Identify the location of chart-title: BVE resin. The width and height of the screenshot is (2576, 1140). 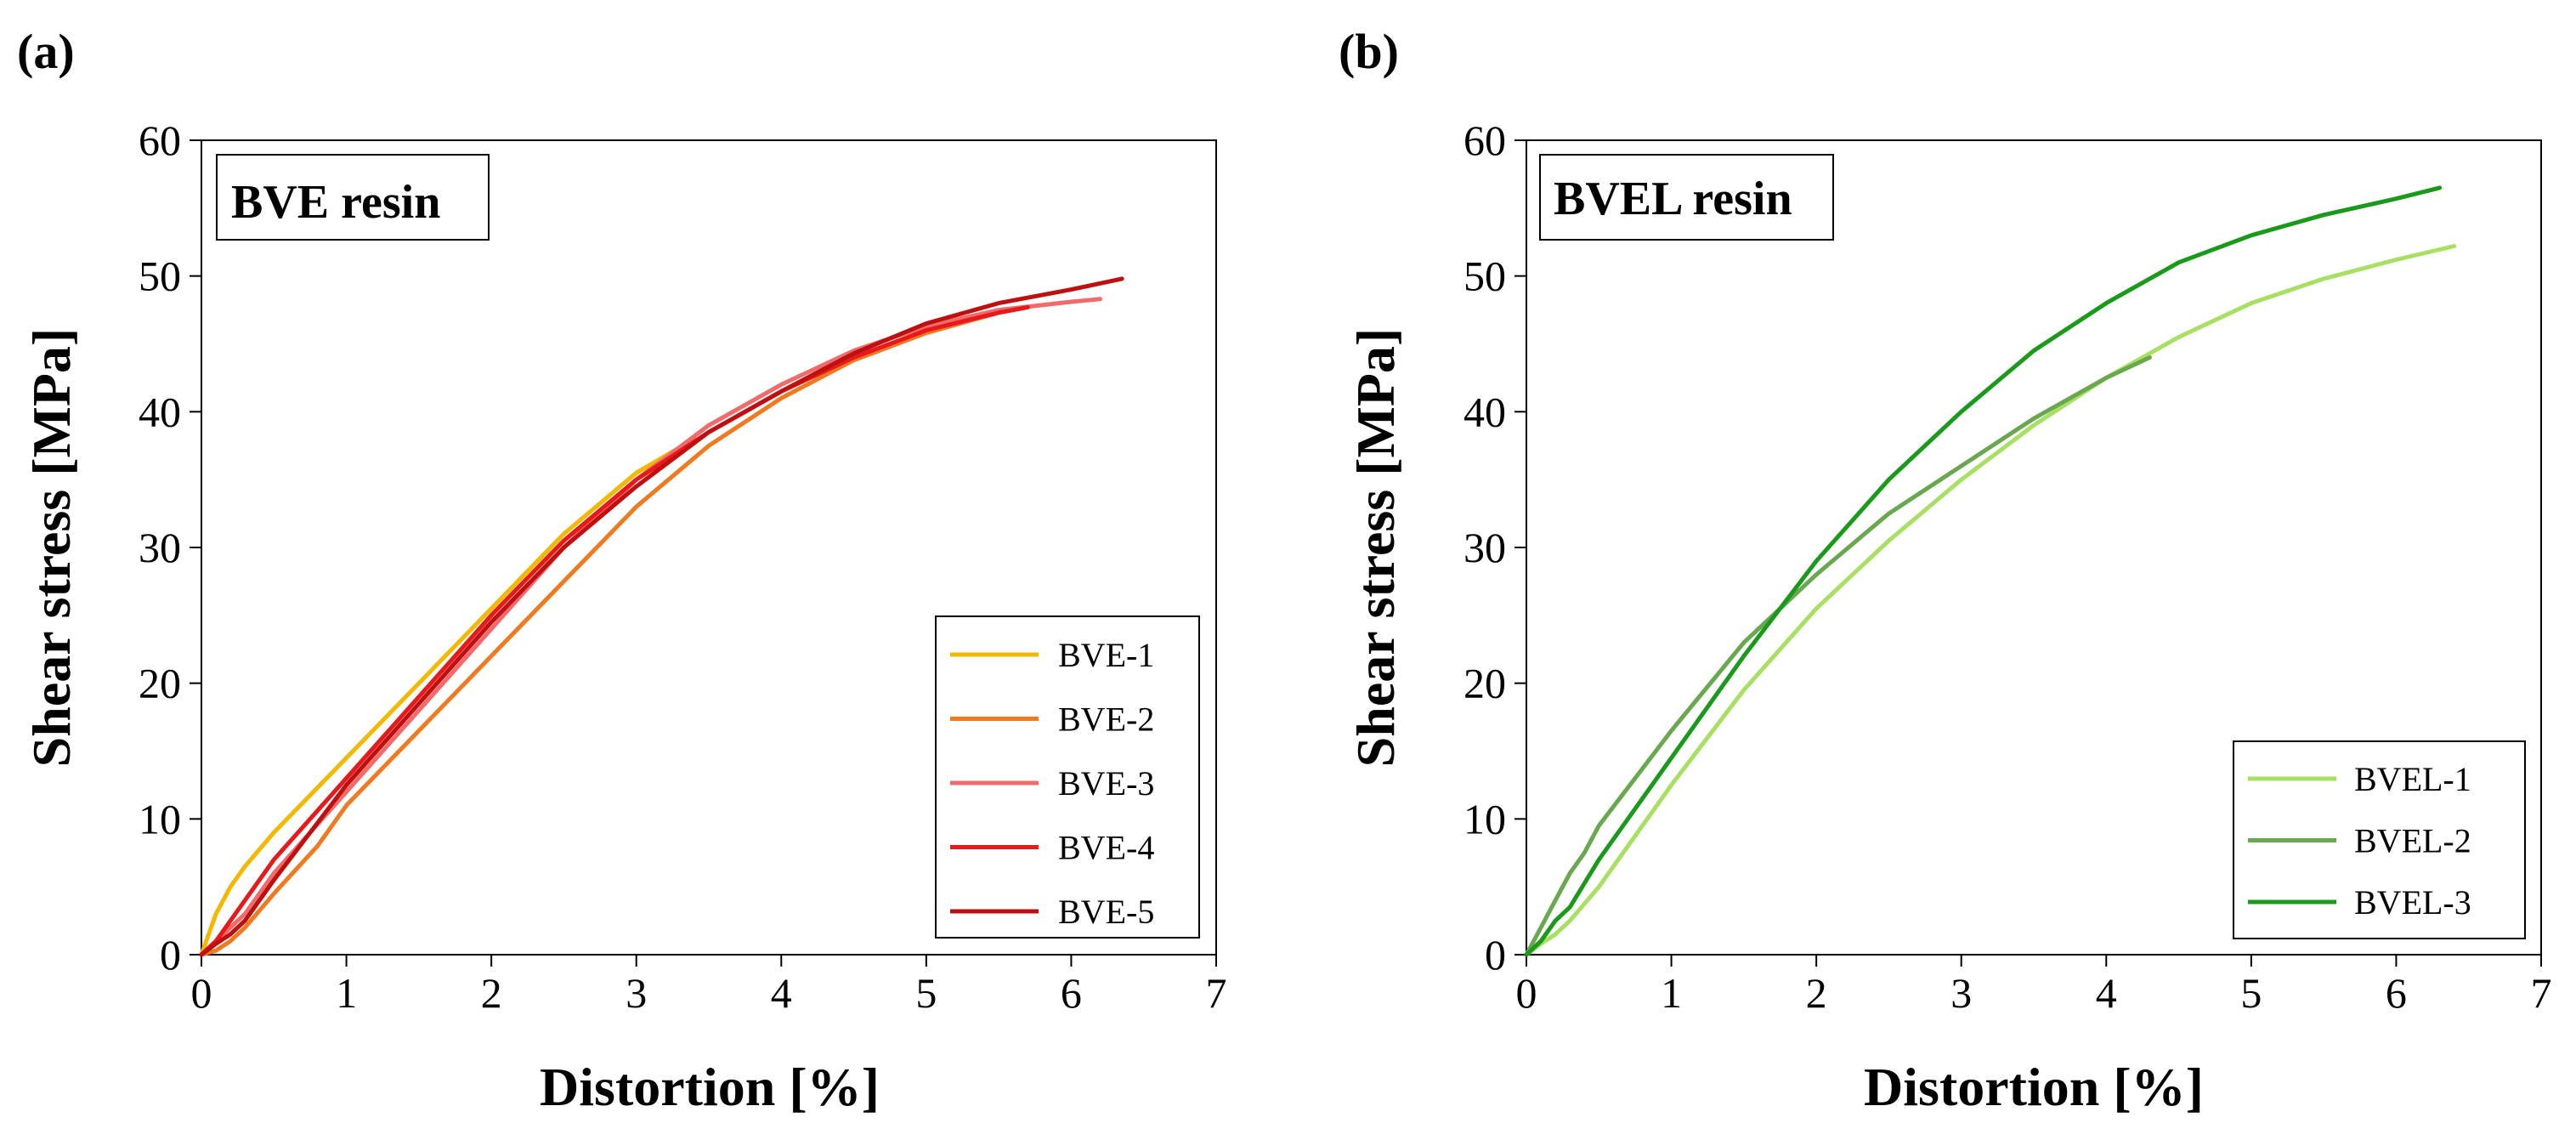
(335, 202).